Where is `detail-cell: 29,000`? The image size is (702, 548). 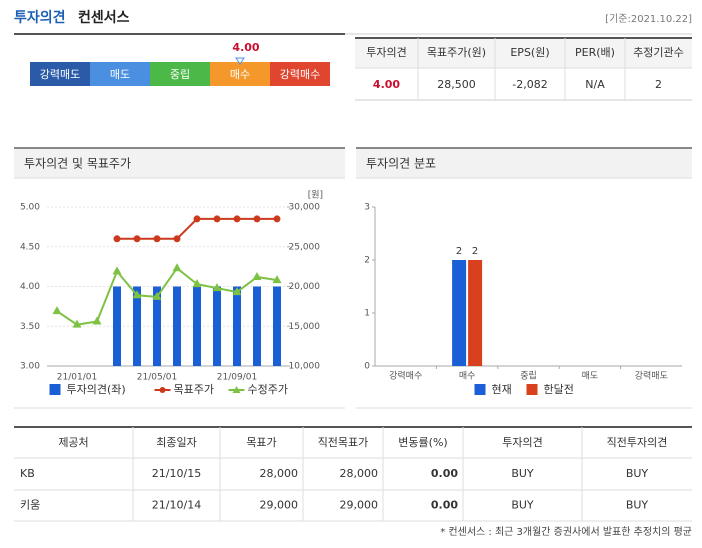 detail-cell: 29,000 is located at coordinates (359, 505).